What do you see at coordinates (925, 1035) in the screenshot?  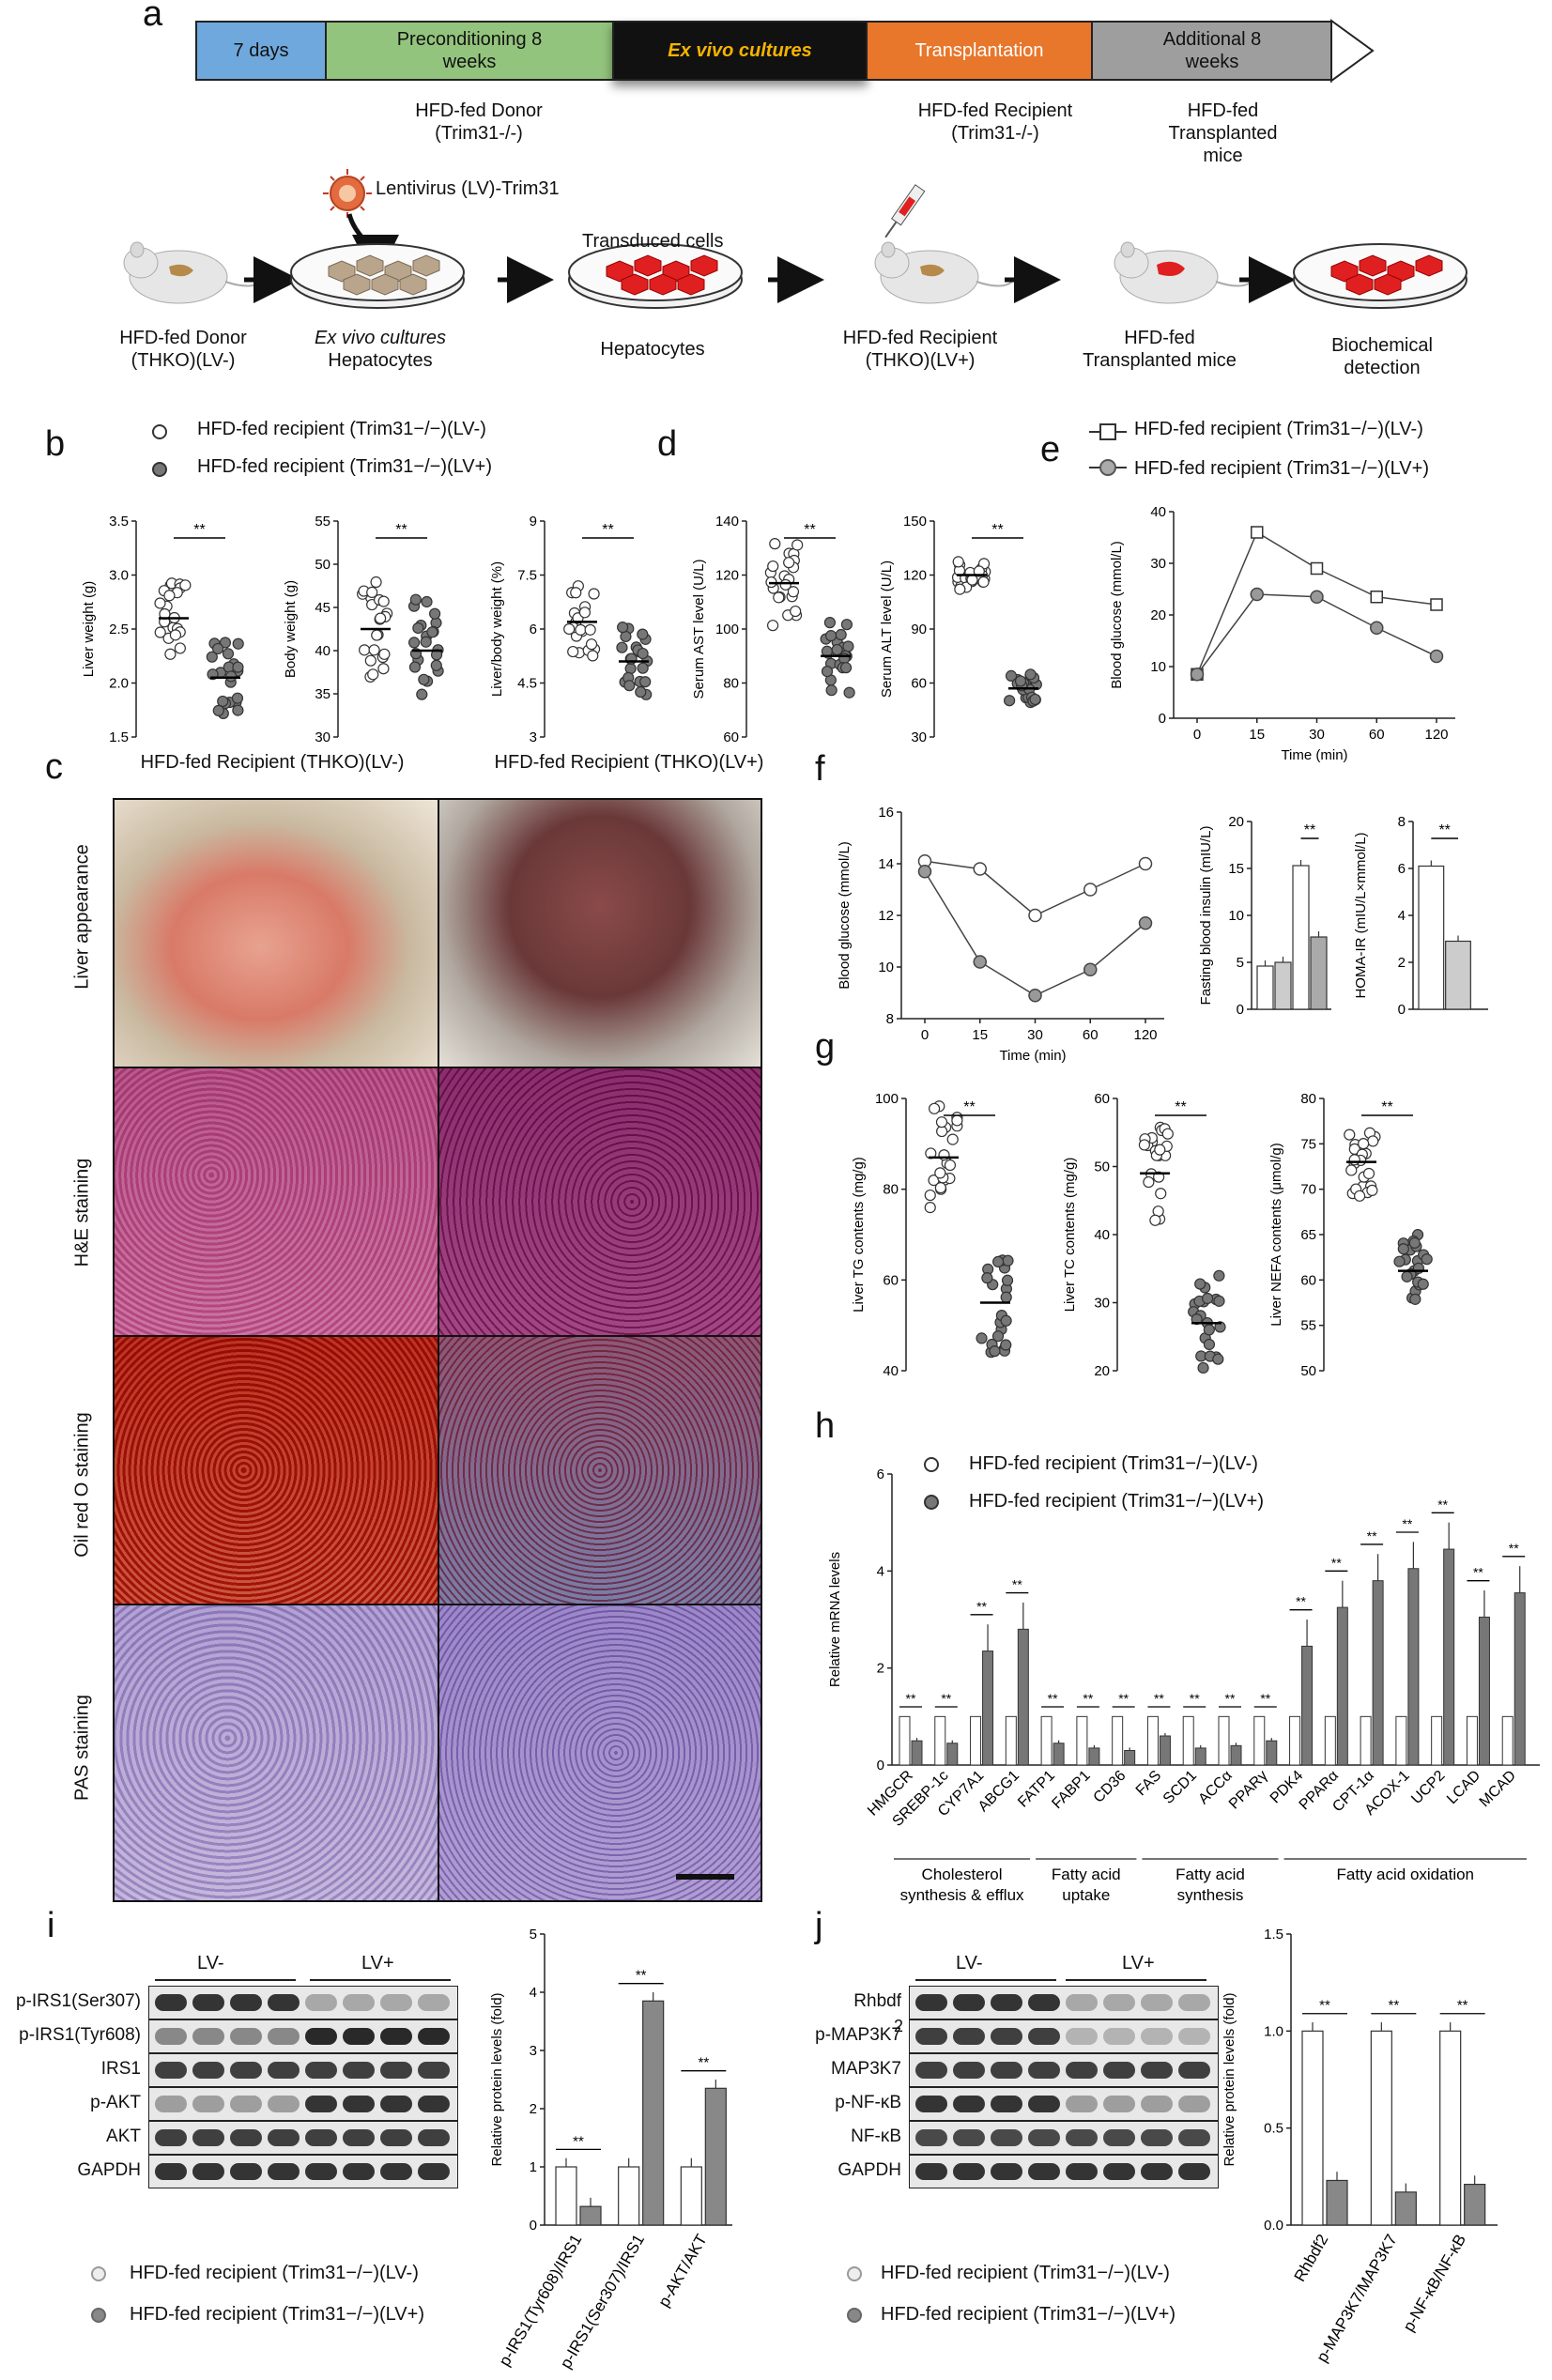 I see `x-tick-label: 0` at bounding box center [925, 1035].